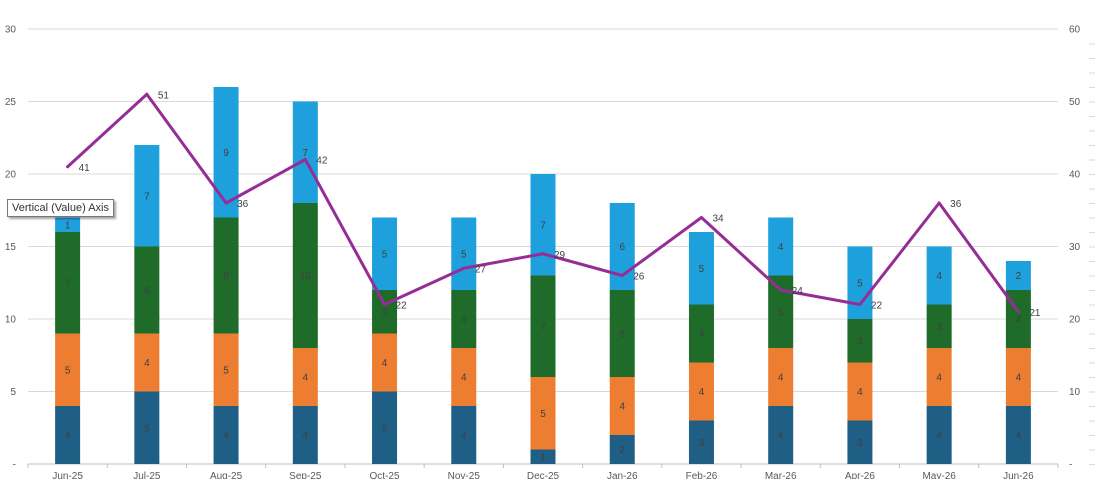 Image resolution: width=1095 pixels, height=479 pixels. Describe the element at coordinates (1035, 313) in the screenshot. I see `line-value-label: 21` at that location.